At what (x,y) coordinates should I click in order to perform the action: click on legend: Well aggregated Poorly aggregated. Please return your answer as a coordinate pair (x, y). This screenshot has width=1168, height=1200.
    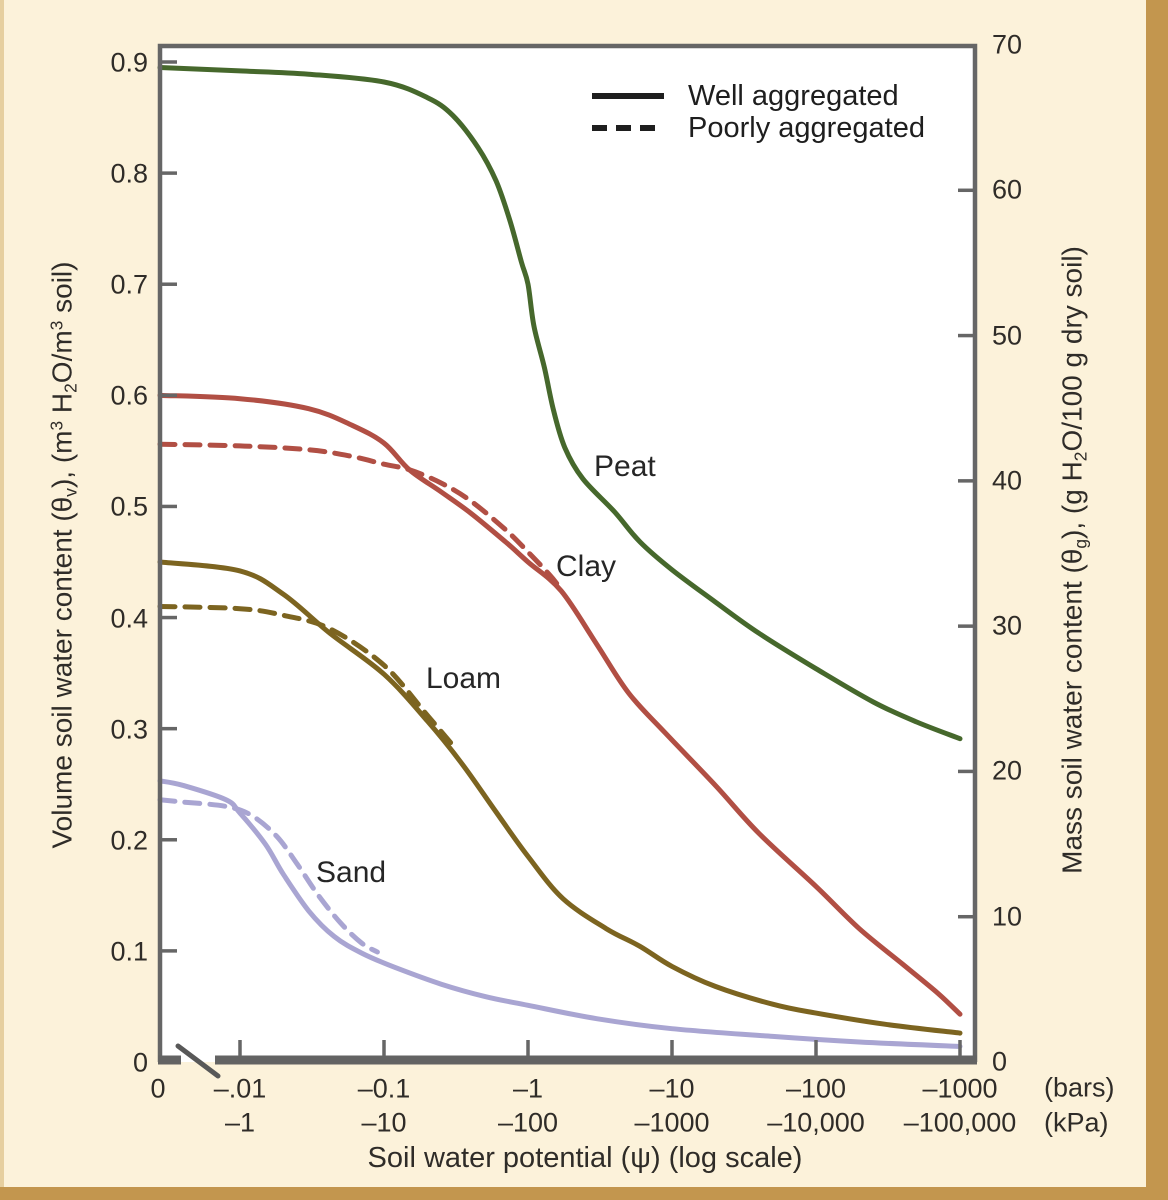
    Looking at the image, I should click on (758, 112).